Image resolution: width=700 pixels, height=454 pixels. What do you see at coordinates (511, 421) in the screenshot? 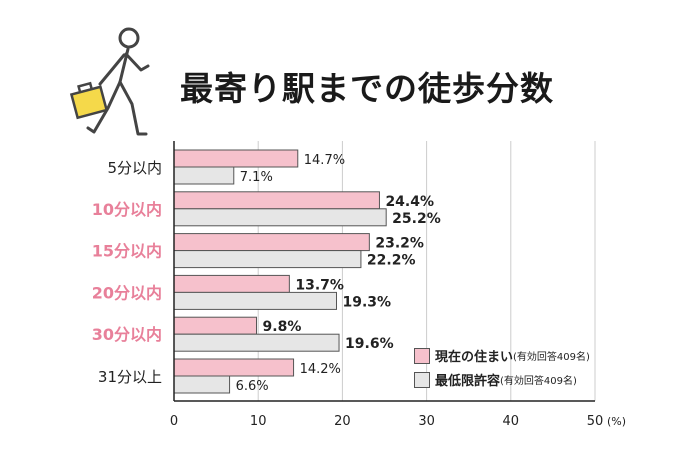
I see `x-tick-label: 40` at bounding box center [511, 421].